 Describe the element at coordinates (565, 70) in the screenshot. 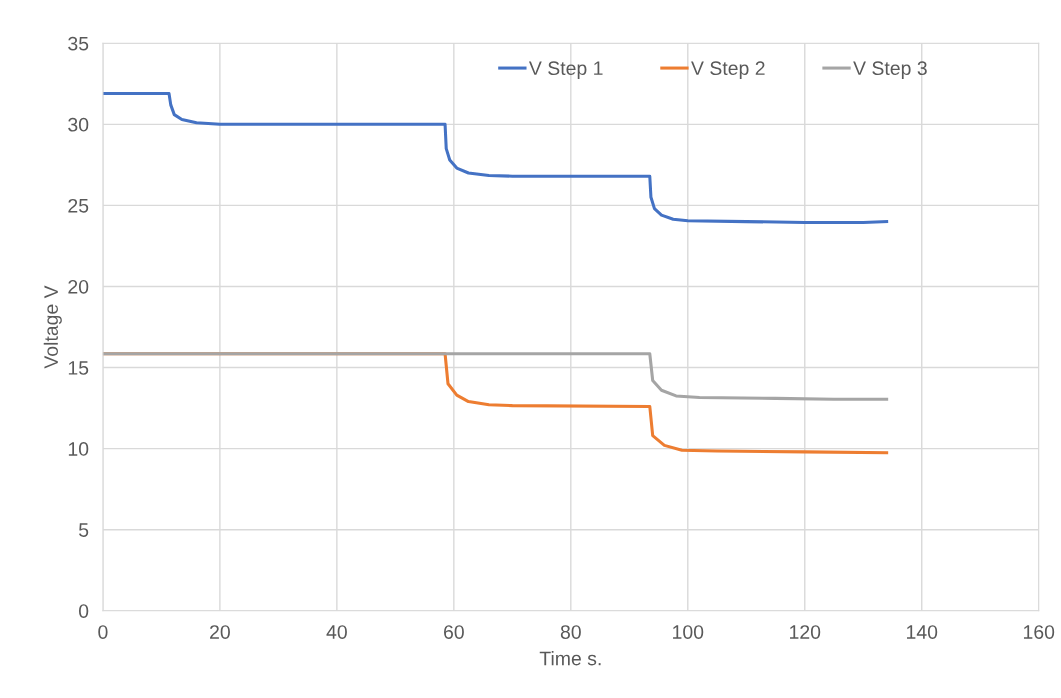

I see `legend-label: V Step 1` at that location.